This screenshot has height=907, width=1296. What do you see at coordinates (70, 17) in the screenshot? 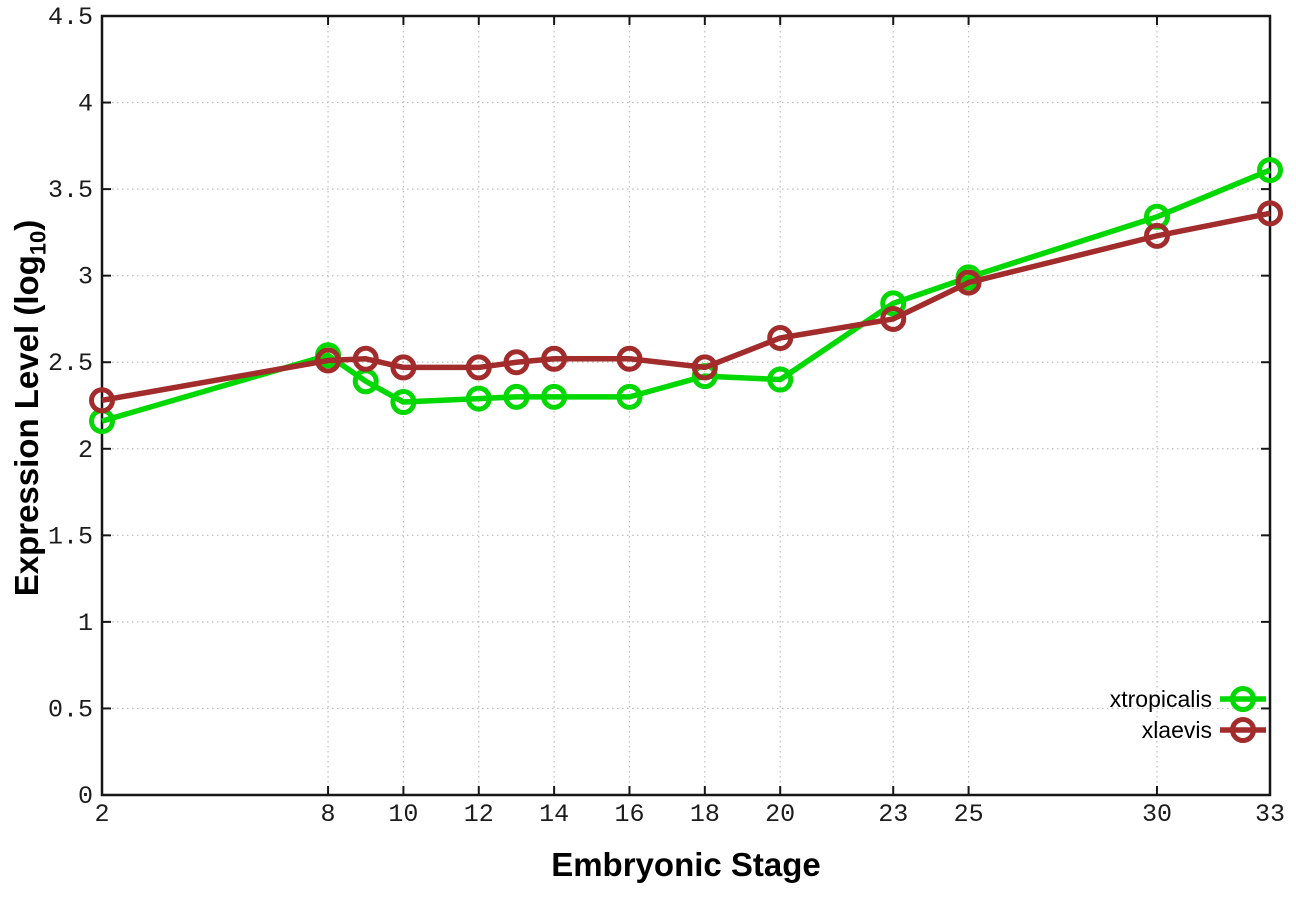
I see `y-tick-label: 4.5` at bounding box center [70, 17].